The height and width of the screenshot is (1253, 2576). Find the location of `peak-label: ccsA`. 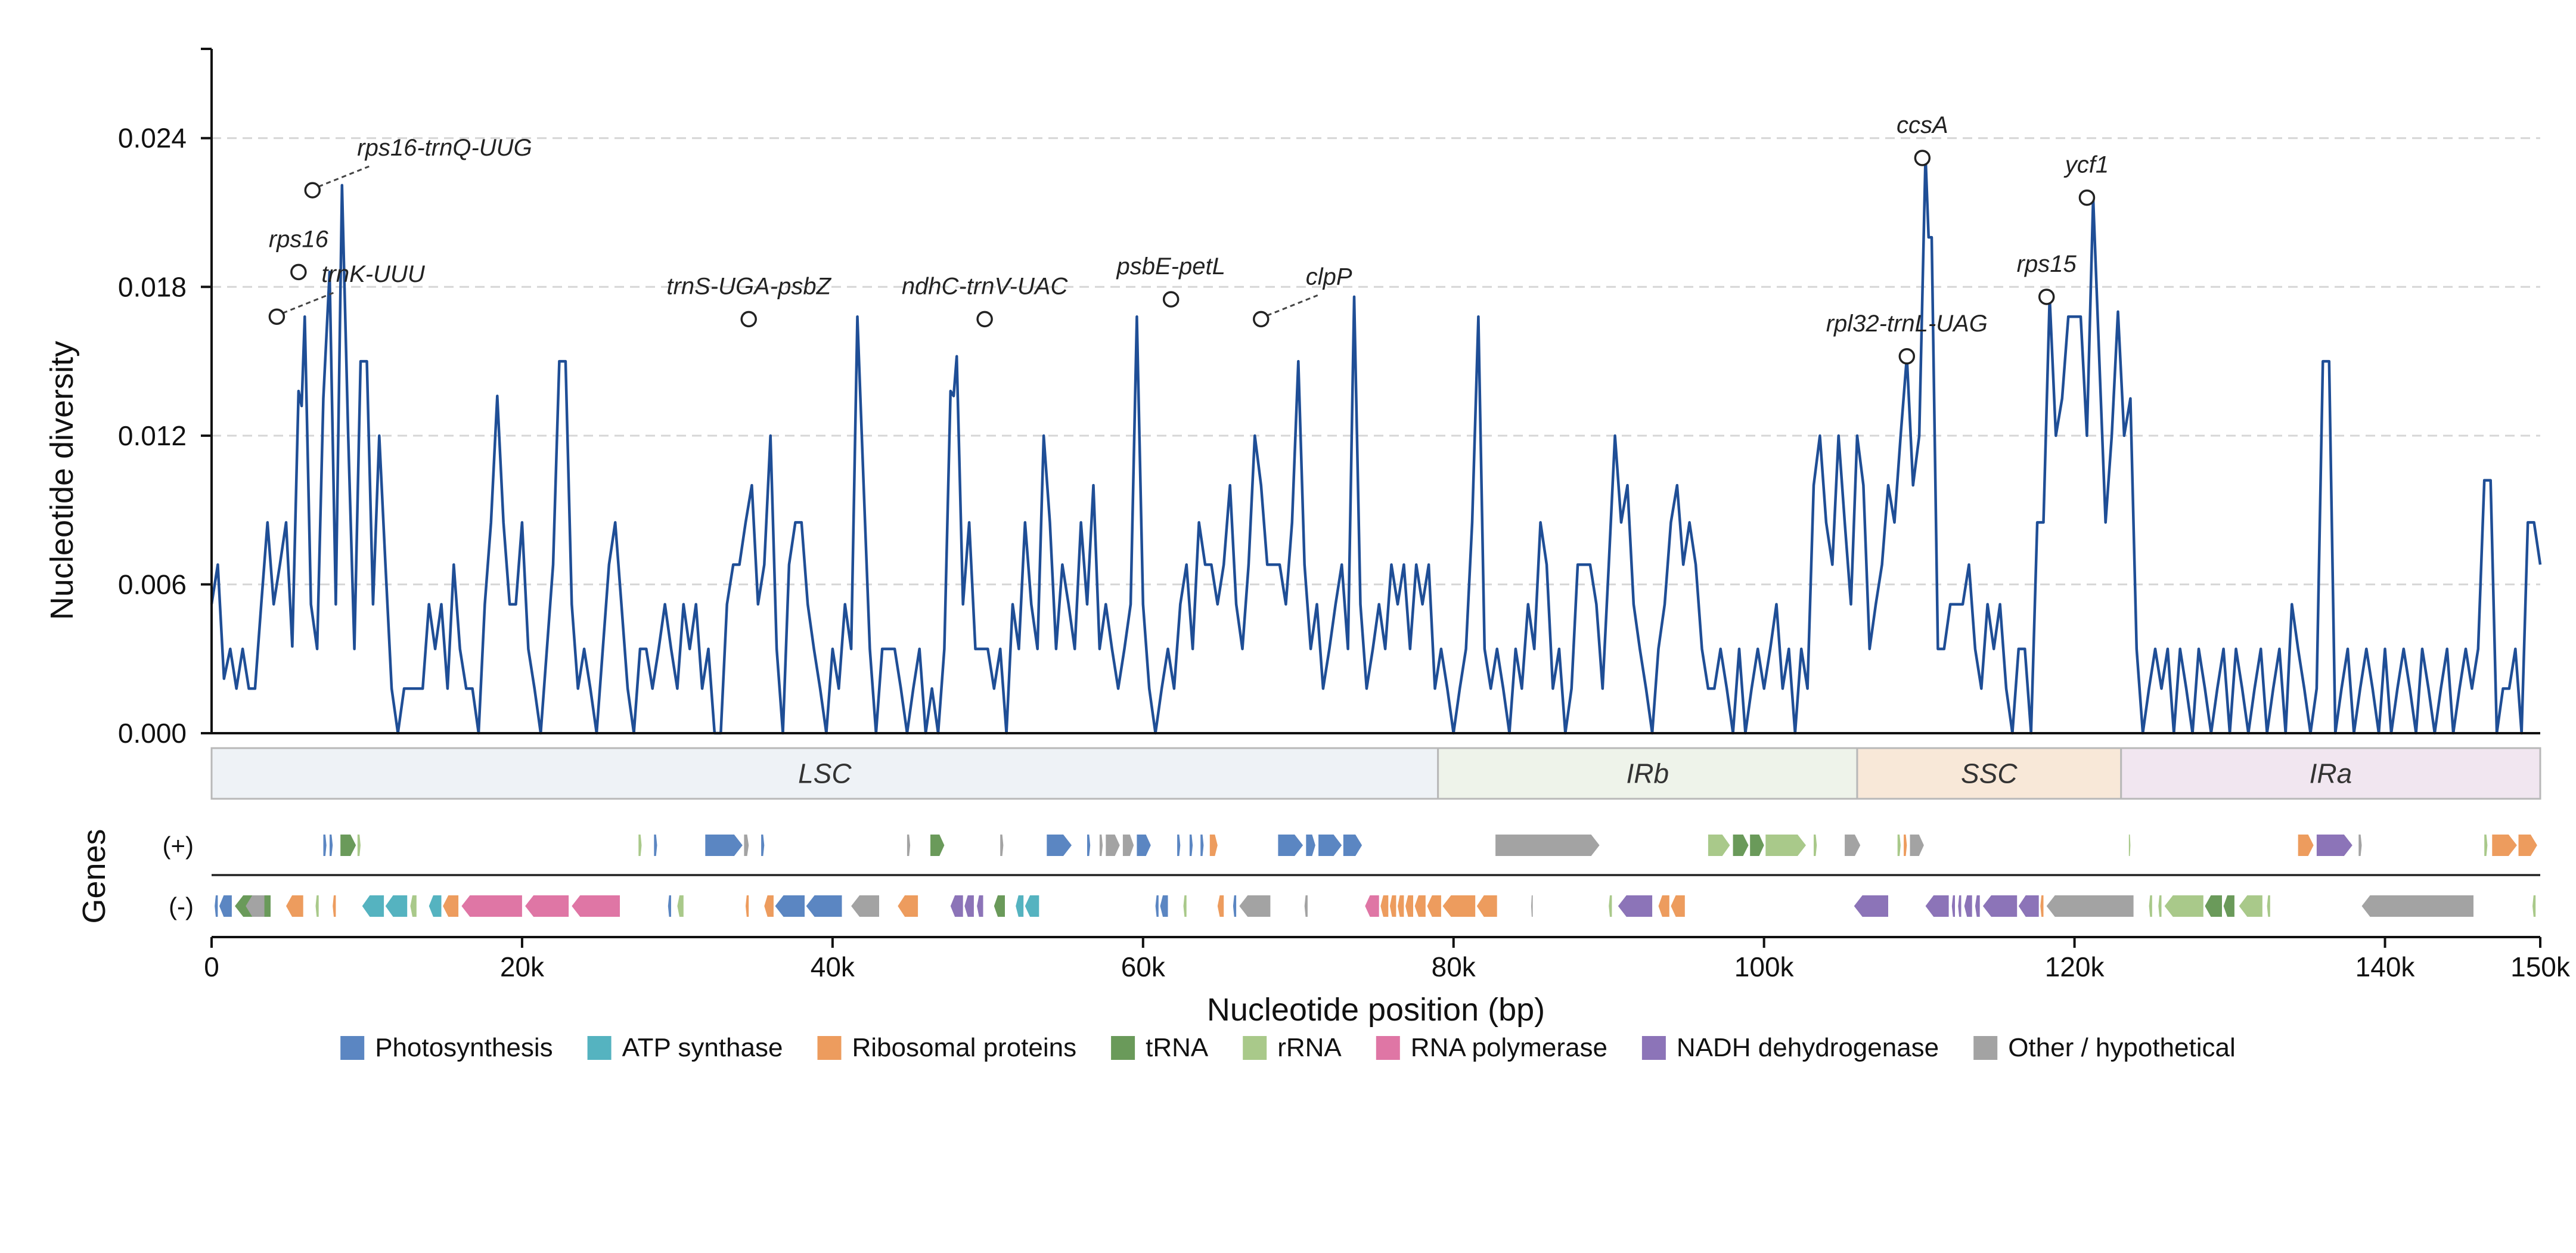

peak-label: ccsA is located at coordinates (1923, 125).